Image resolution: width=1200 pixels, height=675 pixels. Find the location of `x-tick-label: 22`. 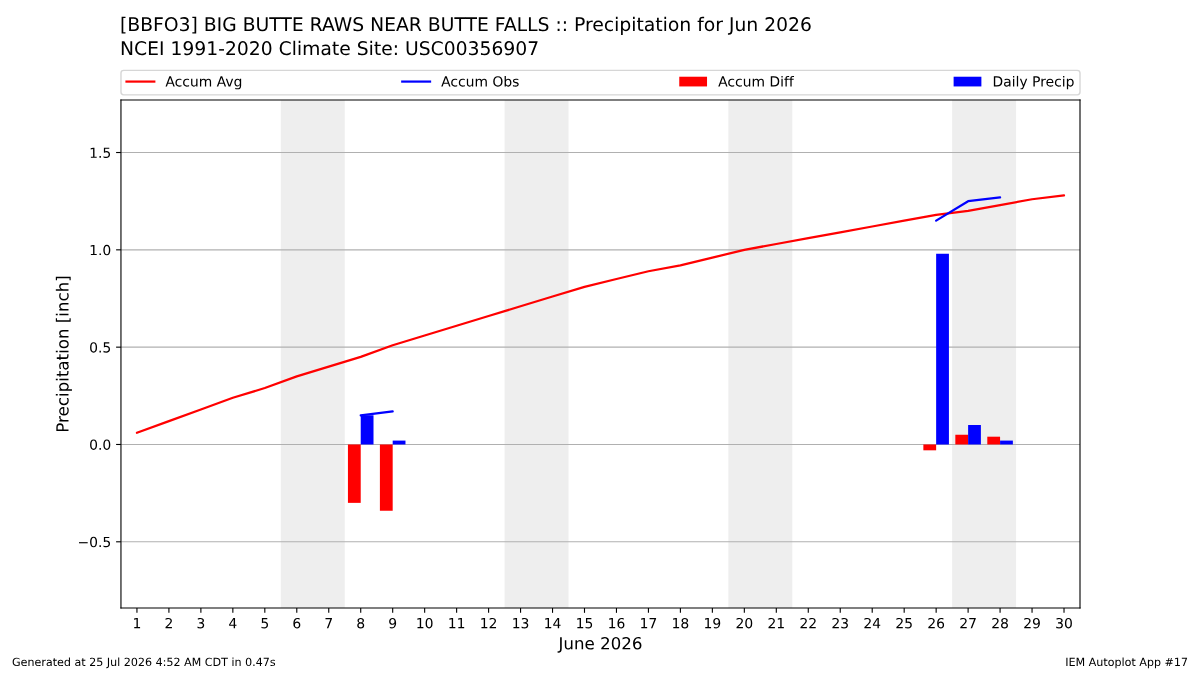

x-tick-label: 22 is located at coordinates (808, 623).